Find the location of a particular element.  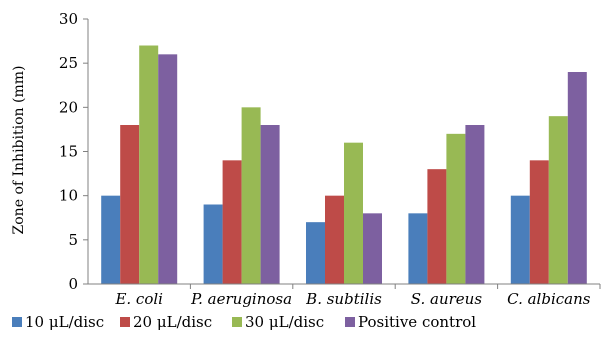

category-label: P. aeruginosa is located at coordinates (241, 299).